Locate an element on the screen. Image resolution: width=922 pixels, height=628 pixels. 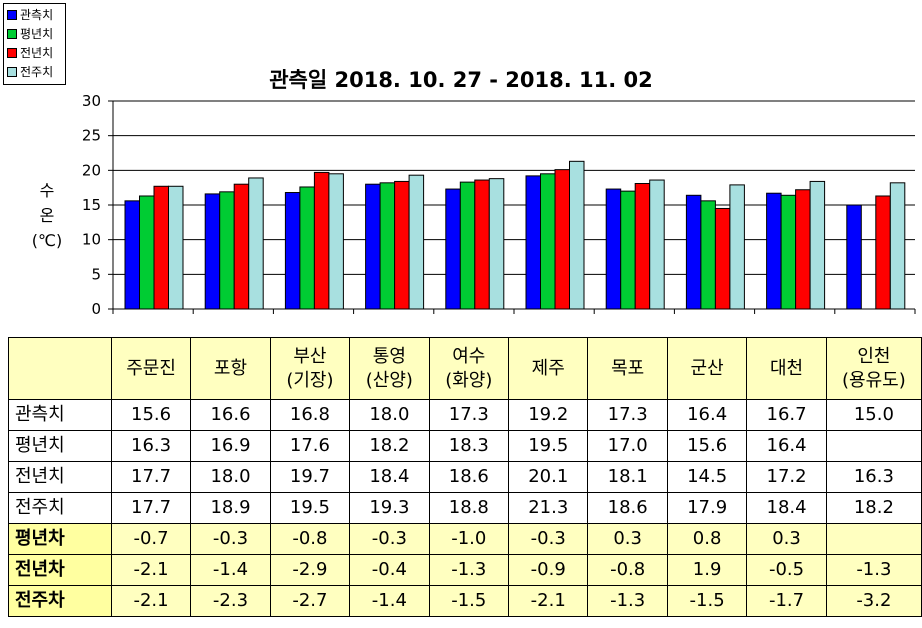
table-cell: 0.3 is located at coordinates (627, 539).